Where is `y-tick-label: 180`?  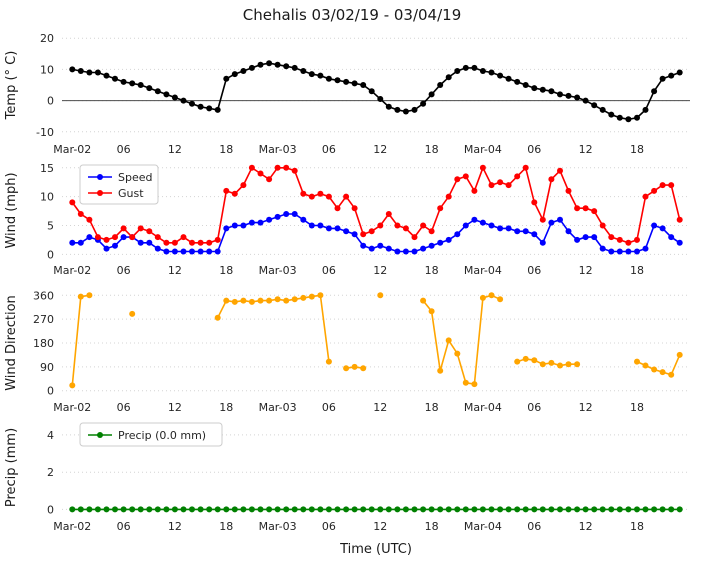 y-tick-label: 180 is located at coordinates (43, 343).